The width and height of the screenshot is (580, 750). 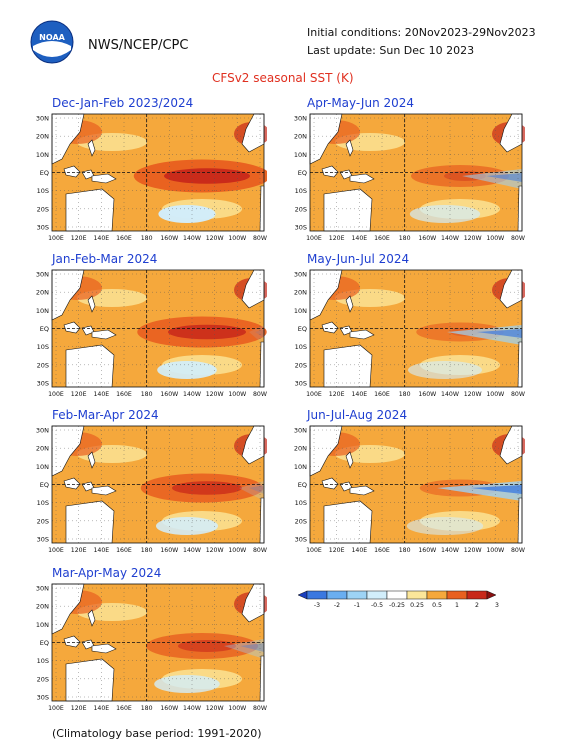 I want to click on colorbar-label: -0.25, so click(x=397, y=605).